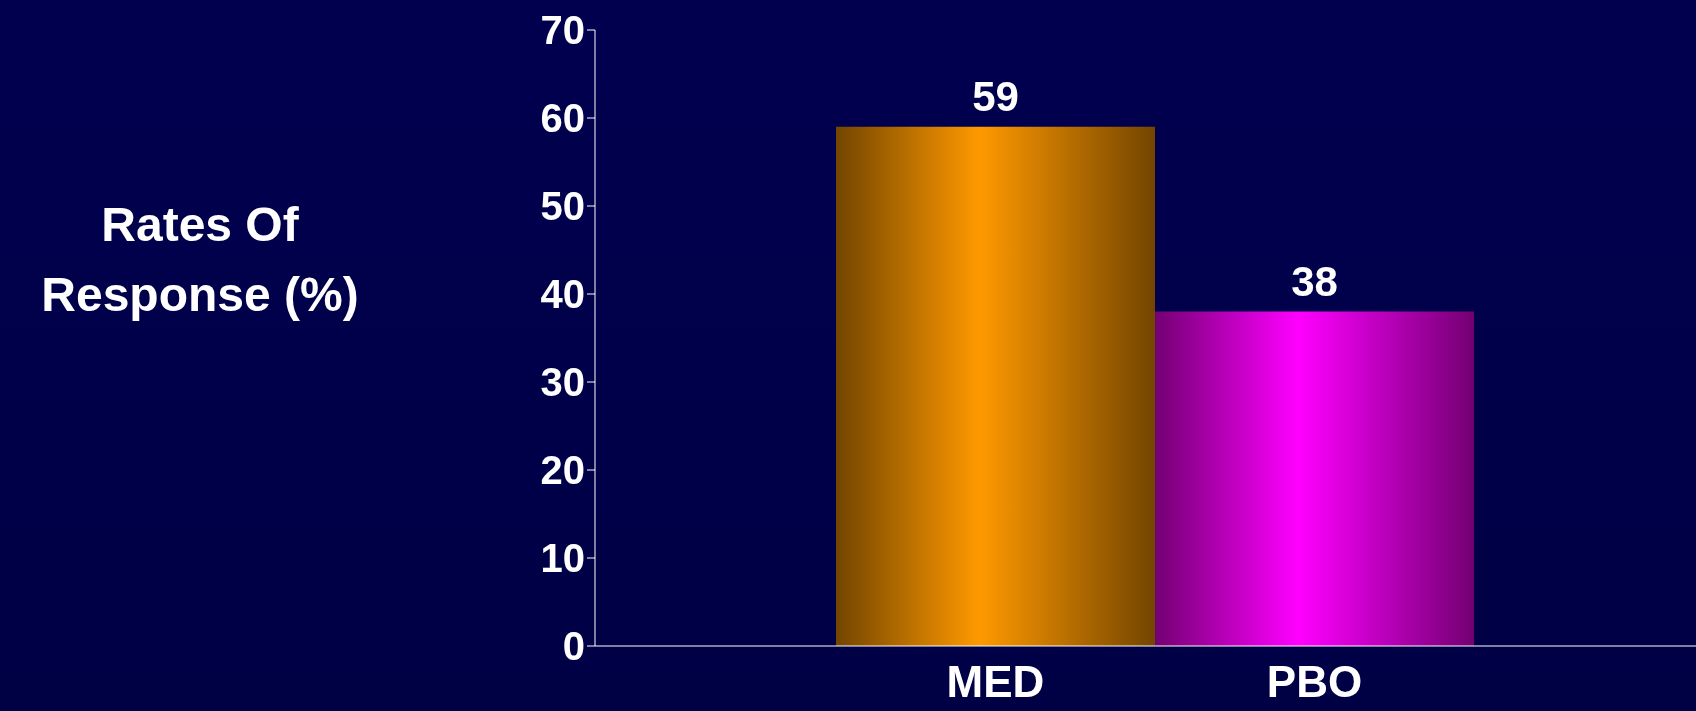  Describe the element at coordinates (562, 30) in the screenshot. I see `y-tick-label: 70` at that location.